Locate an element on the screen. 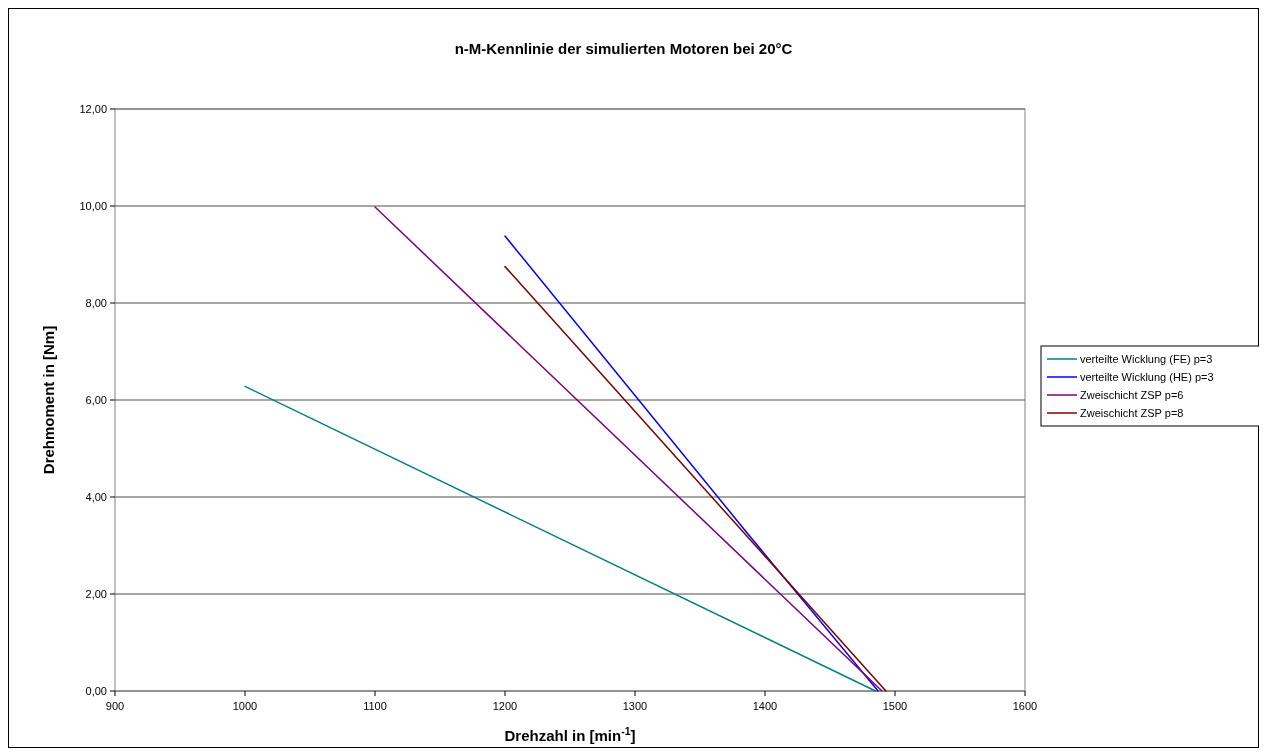 Image resolution: width=1267 pixels, height=756 pixels. y-tick-label: 0,00 is located at coordinates (96, 691).